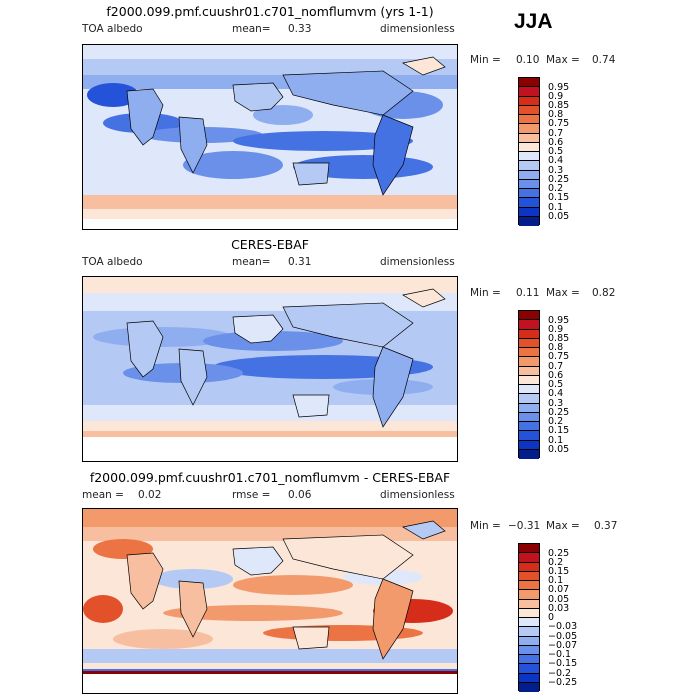 This screenshot has height=700, width=700. Describe the element at coordinates (556, 440) in the screenshot. I see `panel2-colorbar-label: 0.1` at that location.